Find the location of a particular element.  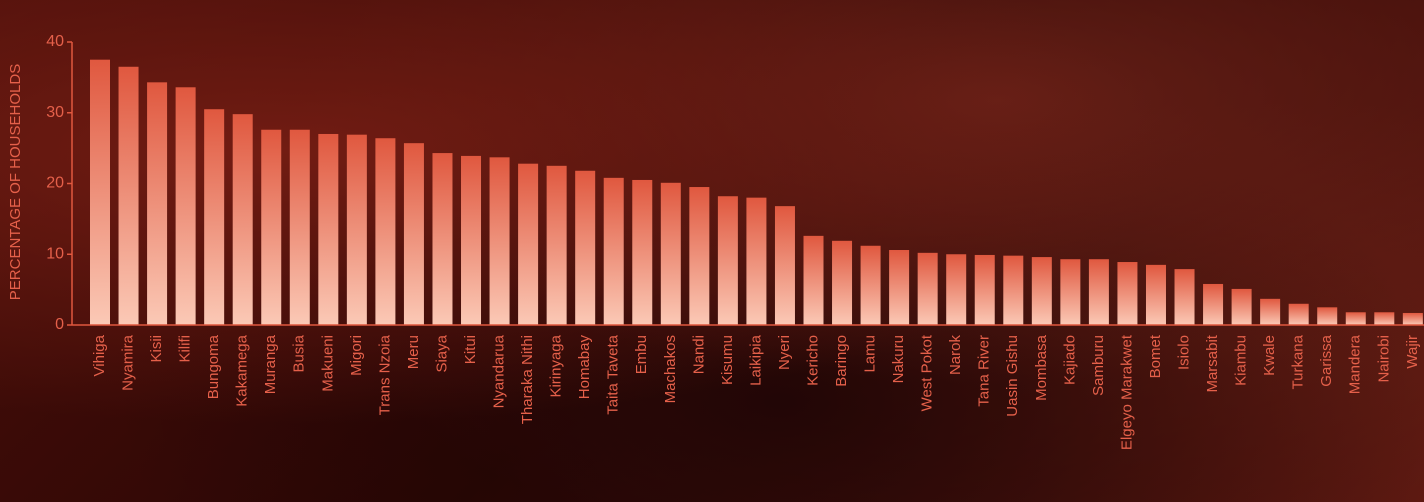

x-tick-label: Isiolo is located at coordinates (1183, 352).